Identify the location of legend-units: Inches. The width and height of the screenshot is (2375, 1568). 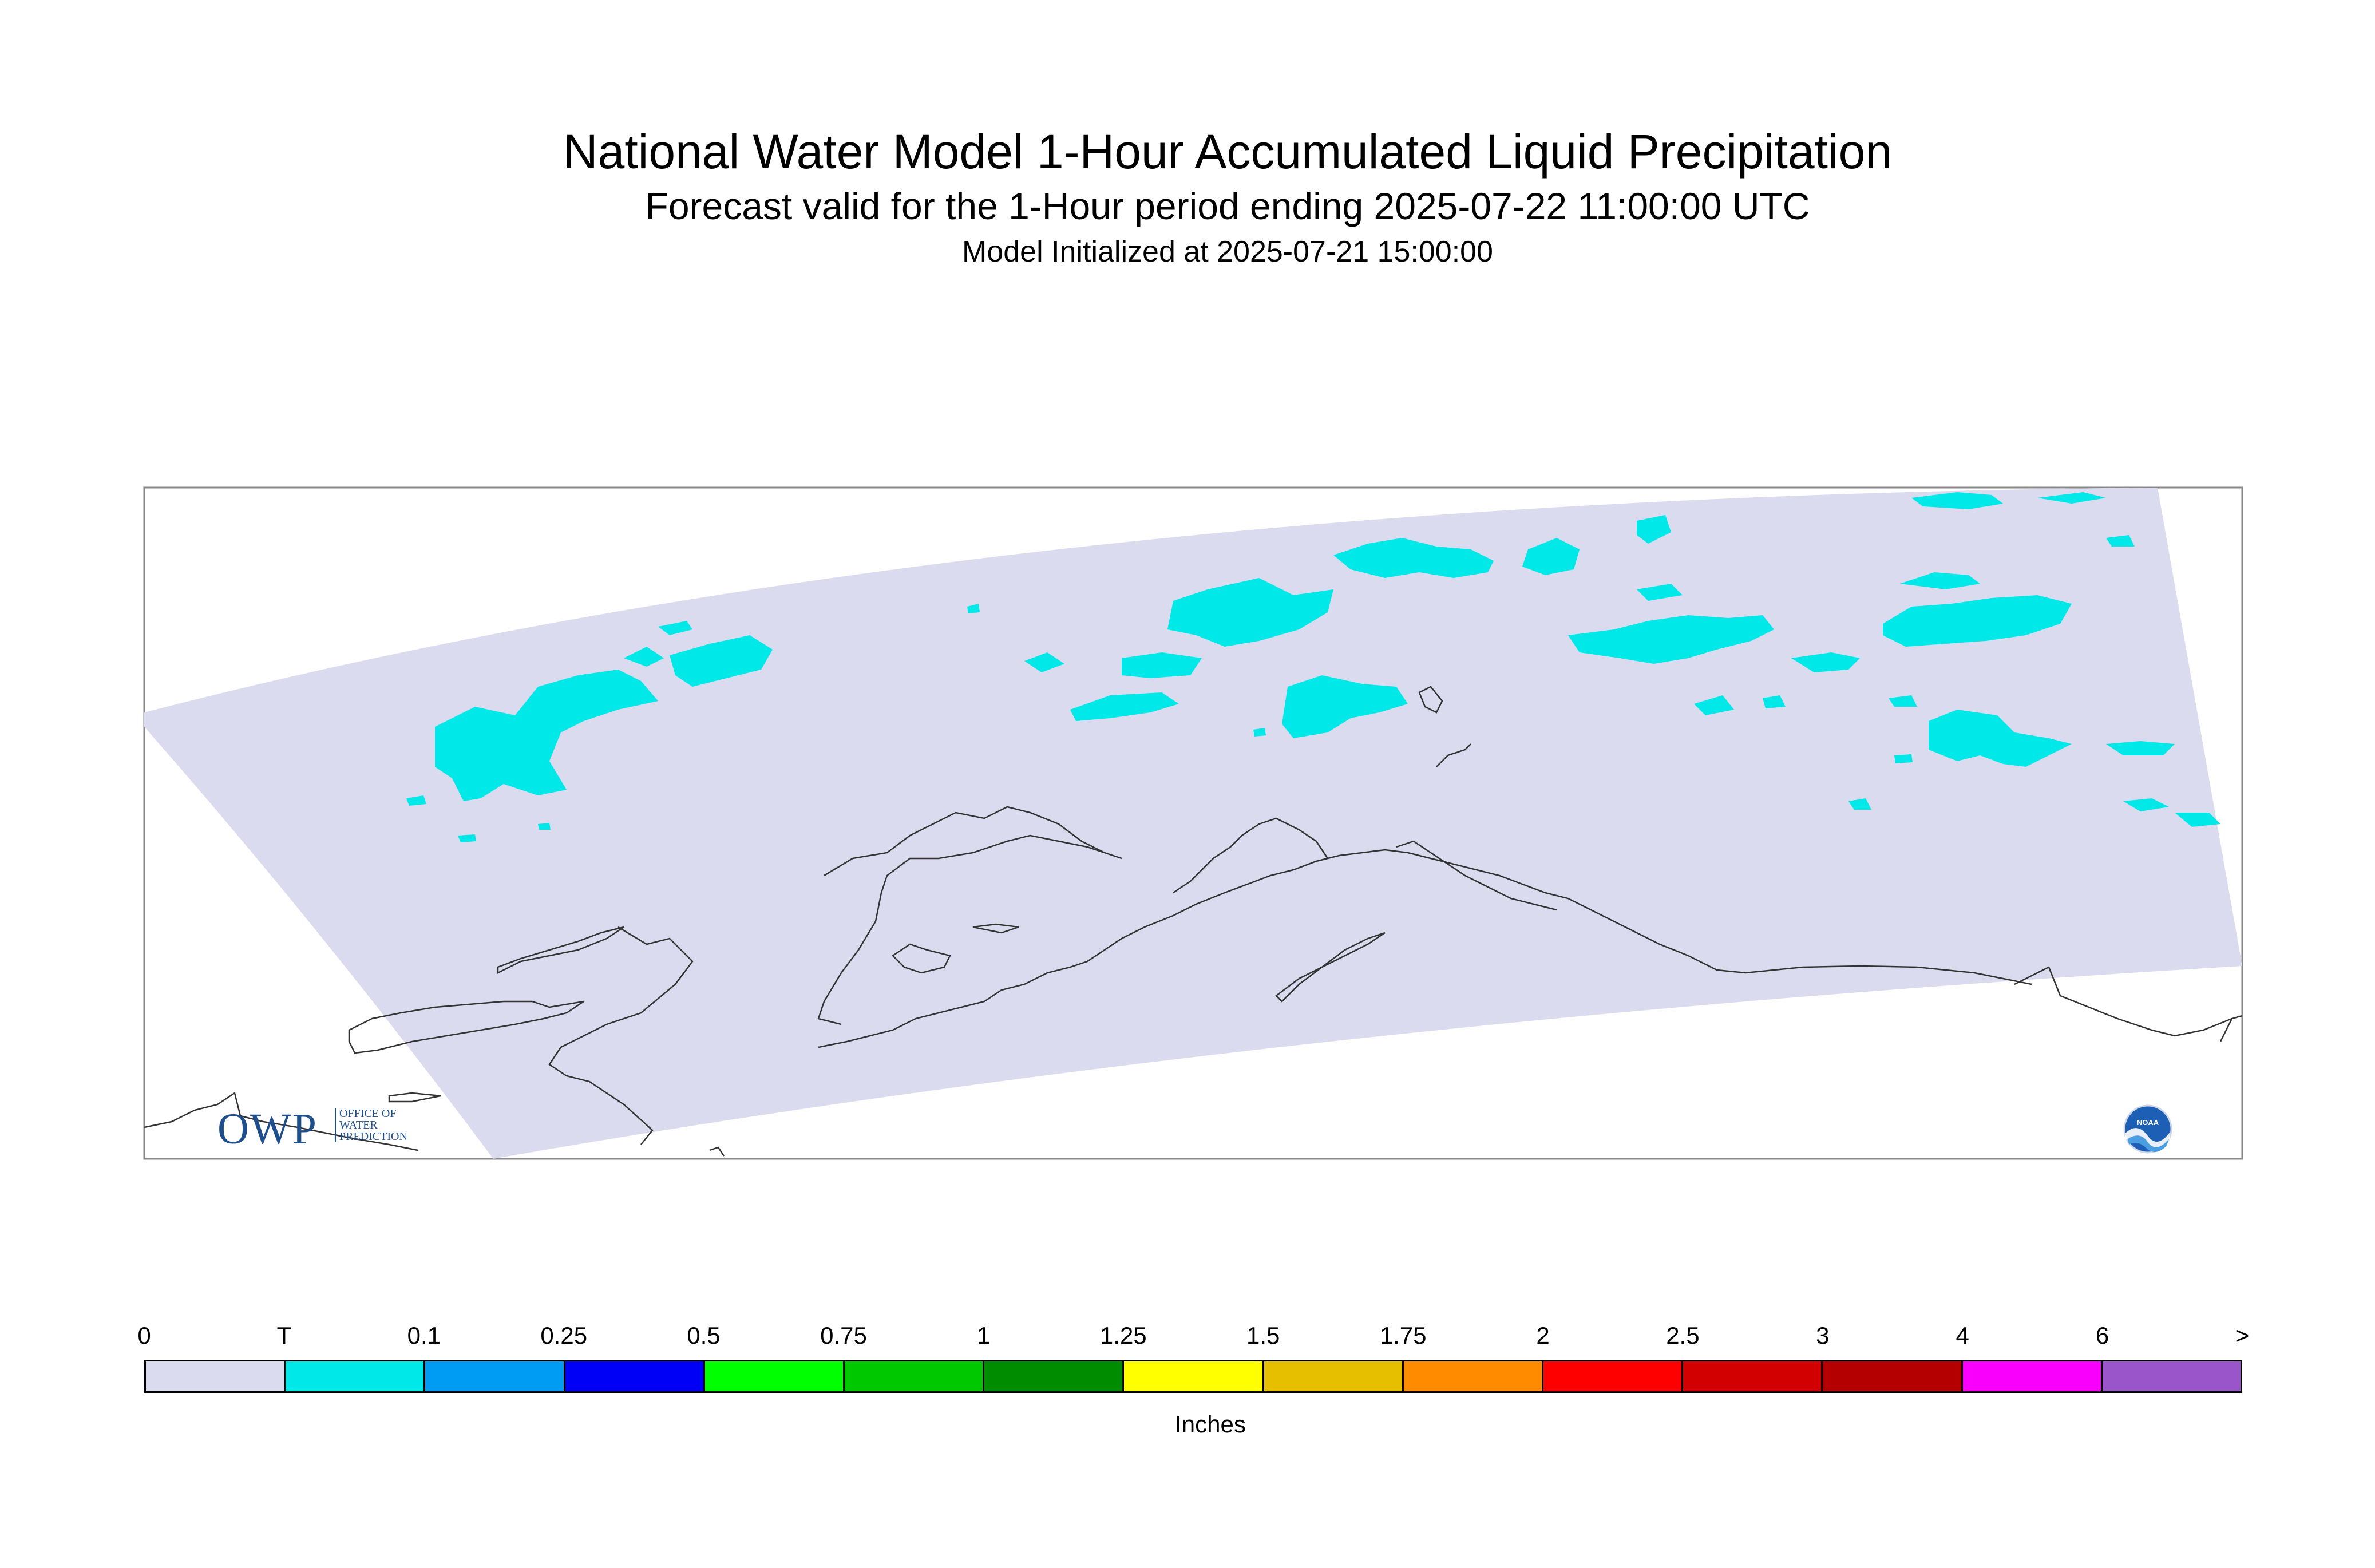
(1210, 1424).